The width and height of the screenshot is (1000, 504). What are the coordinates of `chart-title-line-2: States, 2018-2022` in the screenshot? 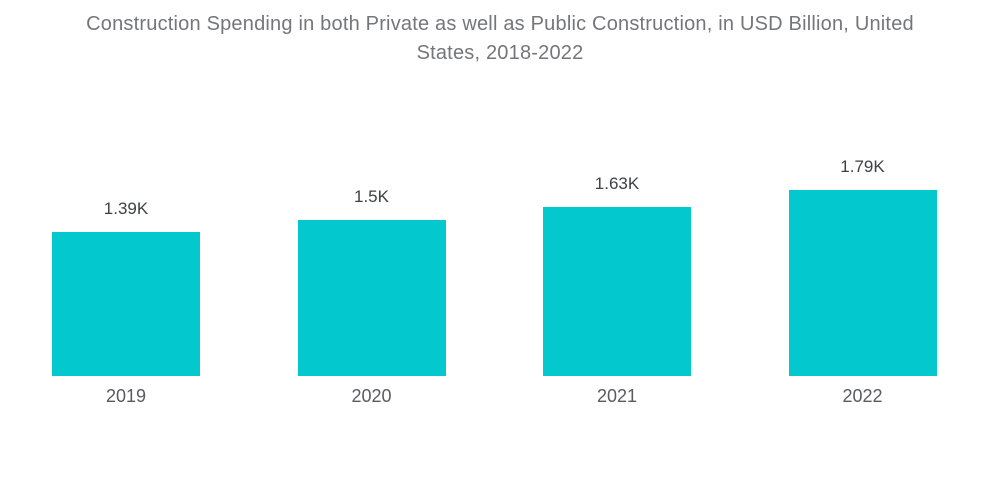 It's located at (500, 53).